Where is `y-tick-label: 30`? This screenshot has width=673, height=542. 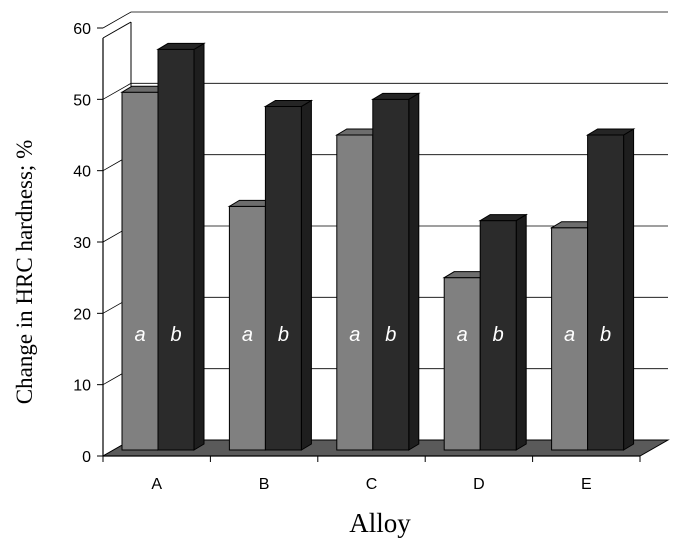 y-tick-label: 30 is located at coordinates (82, 243).